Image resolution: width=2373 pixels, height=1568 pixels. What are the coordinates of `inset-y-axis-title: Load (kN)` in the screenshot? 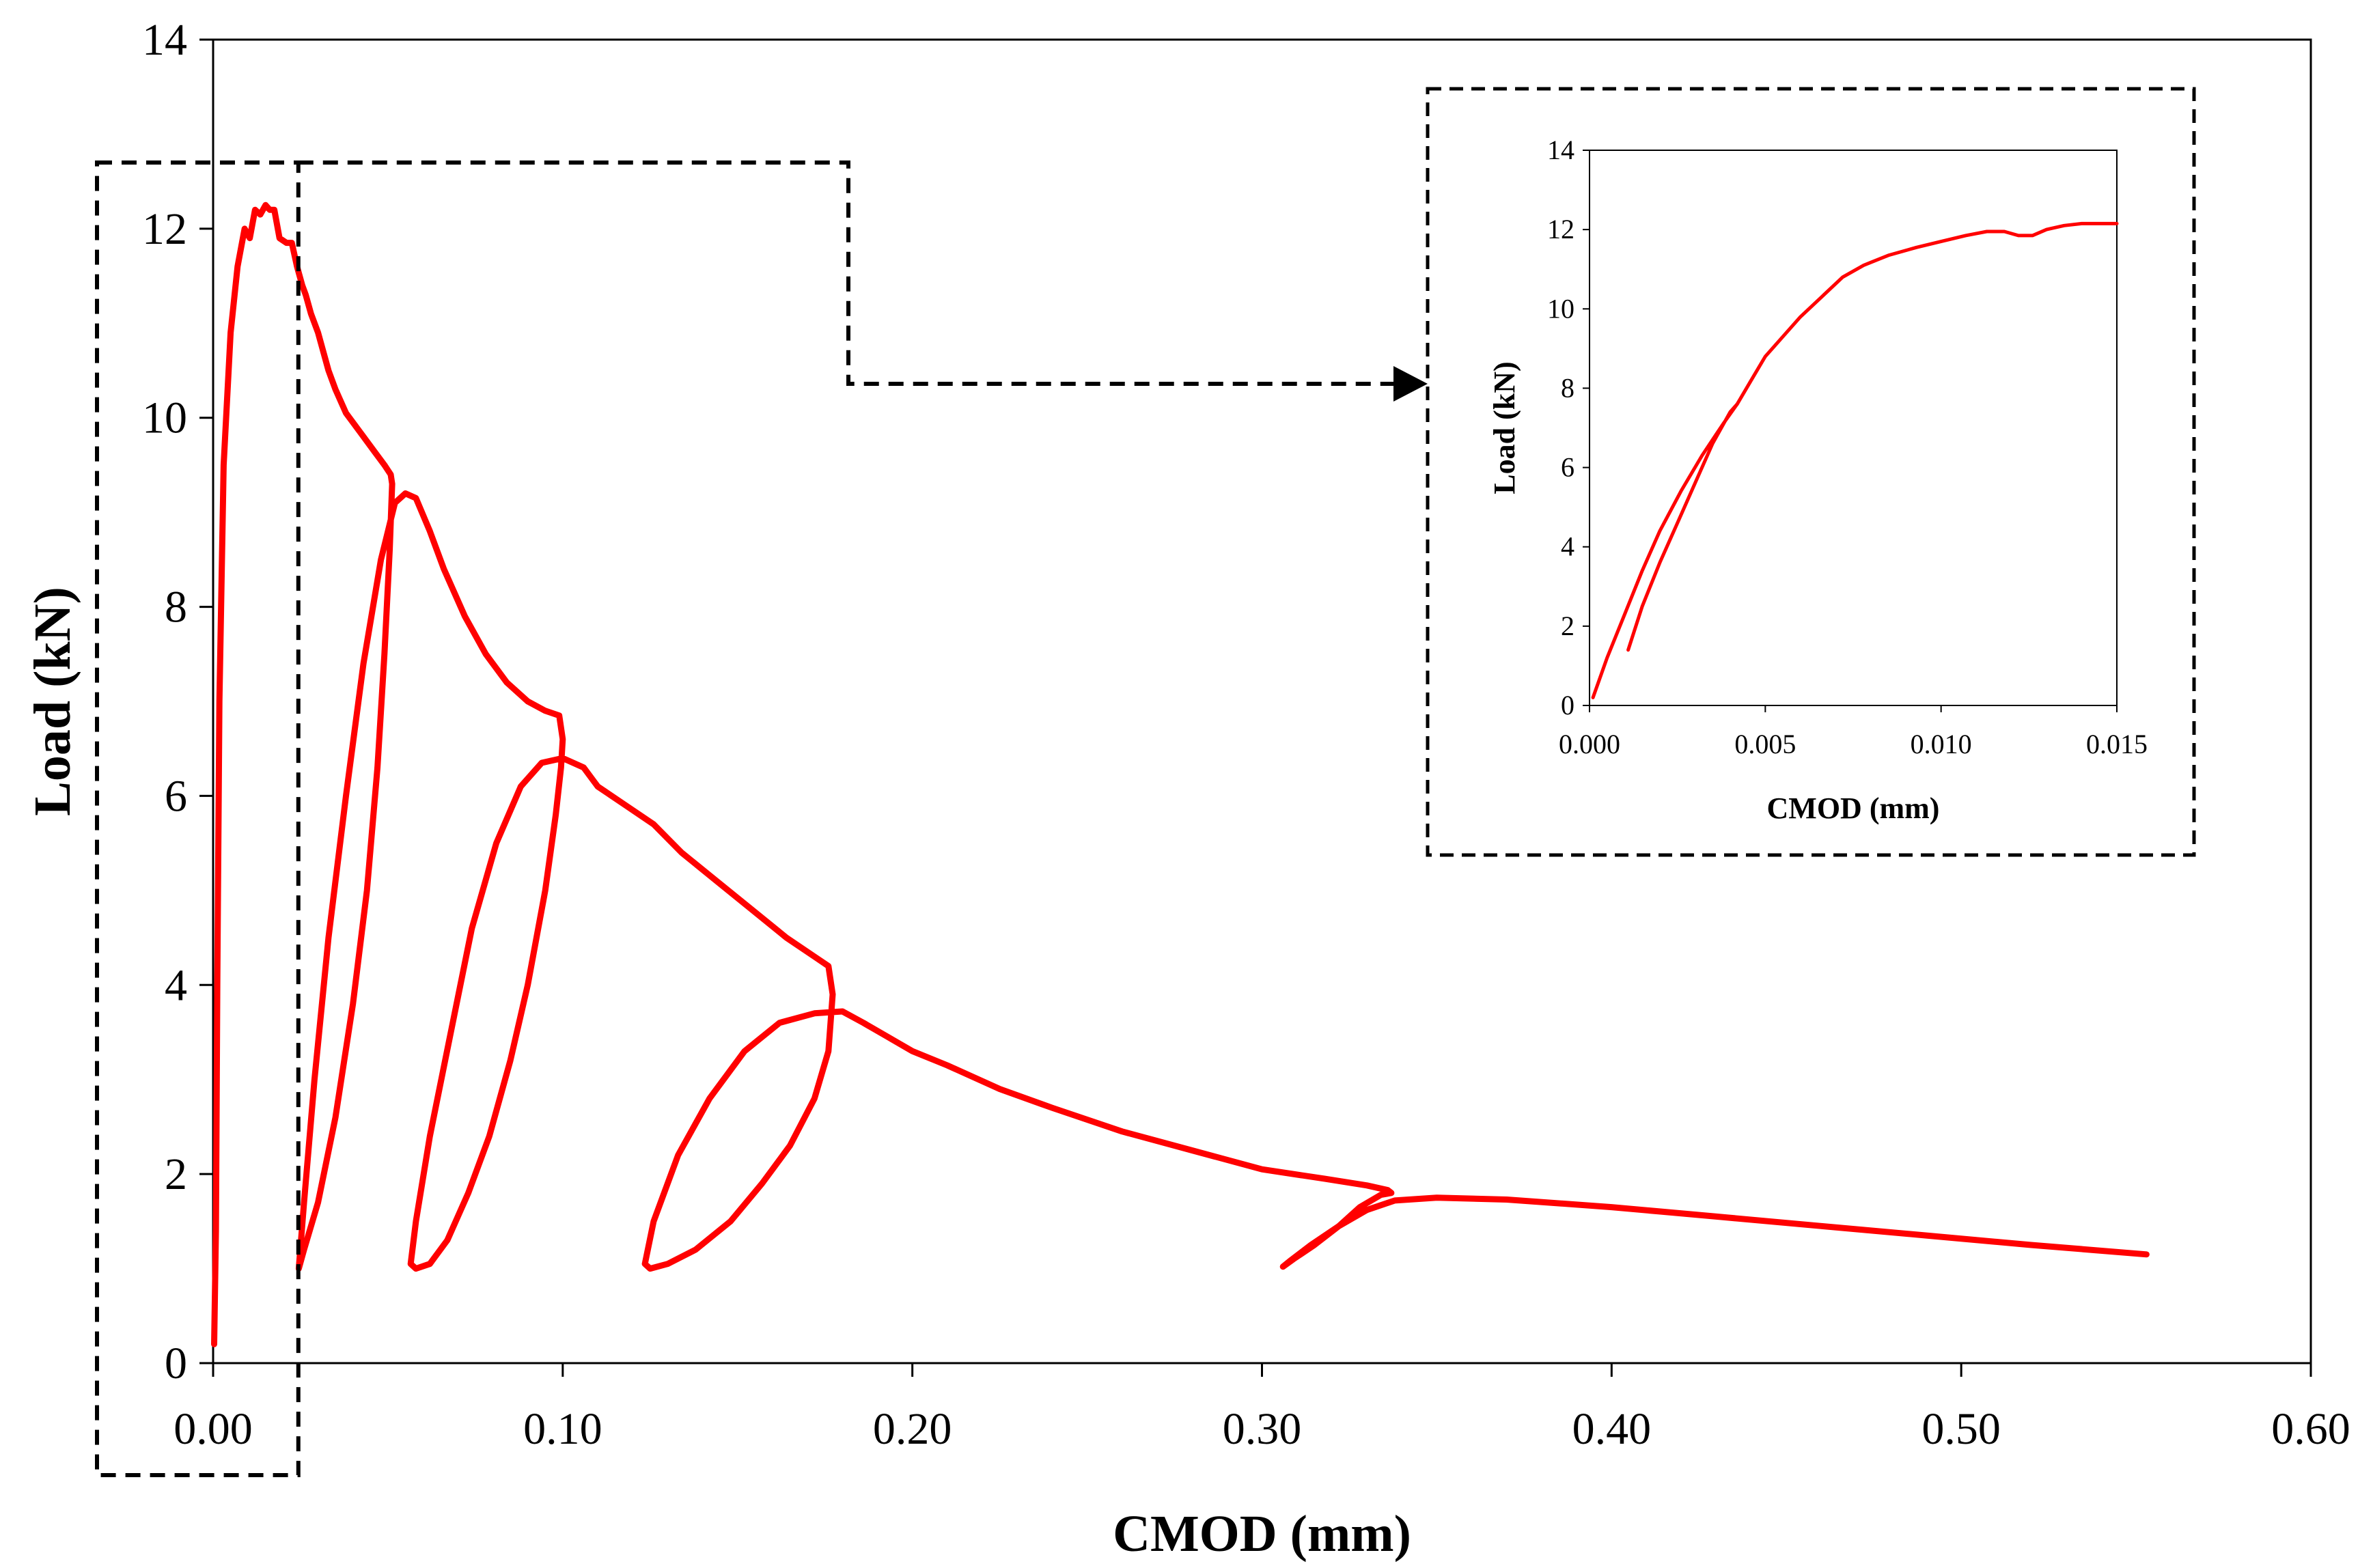 It's located at (1504, 427).